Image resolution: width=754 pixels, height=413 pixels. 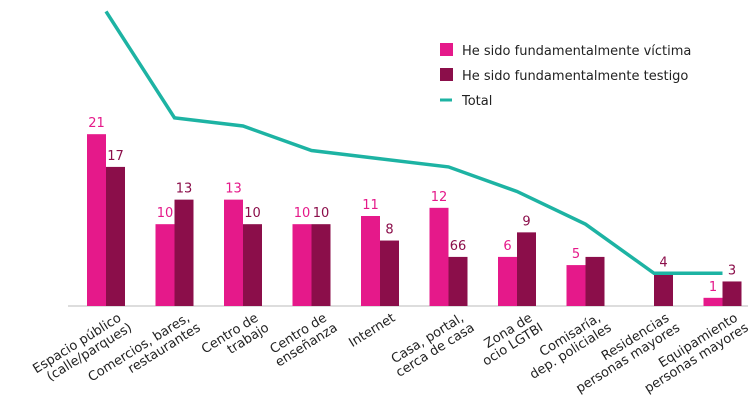 What do you see at coordinates (476, 101) in the screenshot?
I see `legend-label: Total` at bounding box center [476, 101].